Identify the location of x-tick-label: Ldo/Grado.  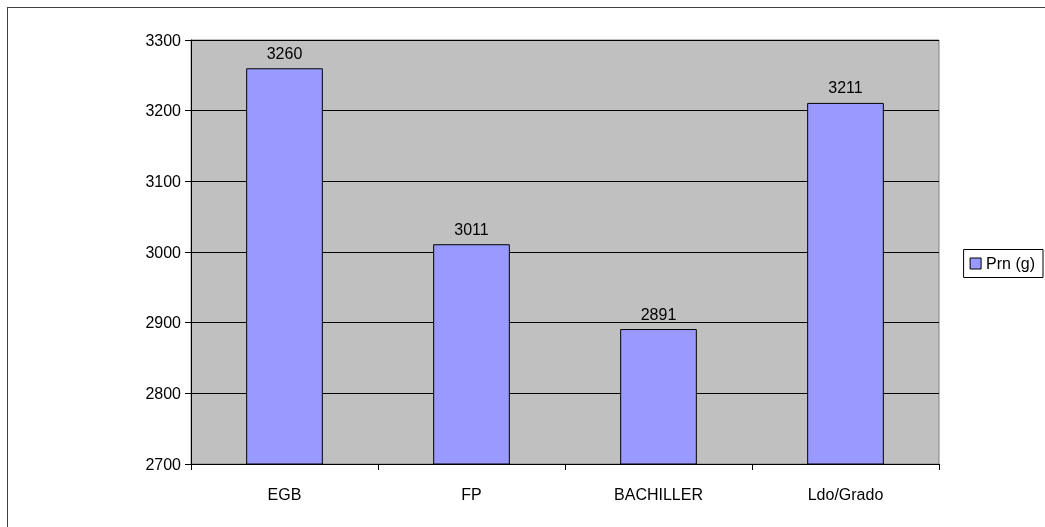
(845, 494).